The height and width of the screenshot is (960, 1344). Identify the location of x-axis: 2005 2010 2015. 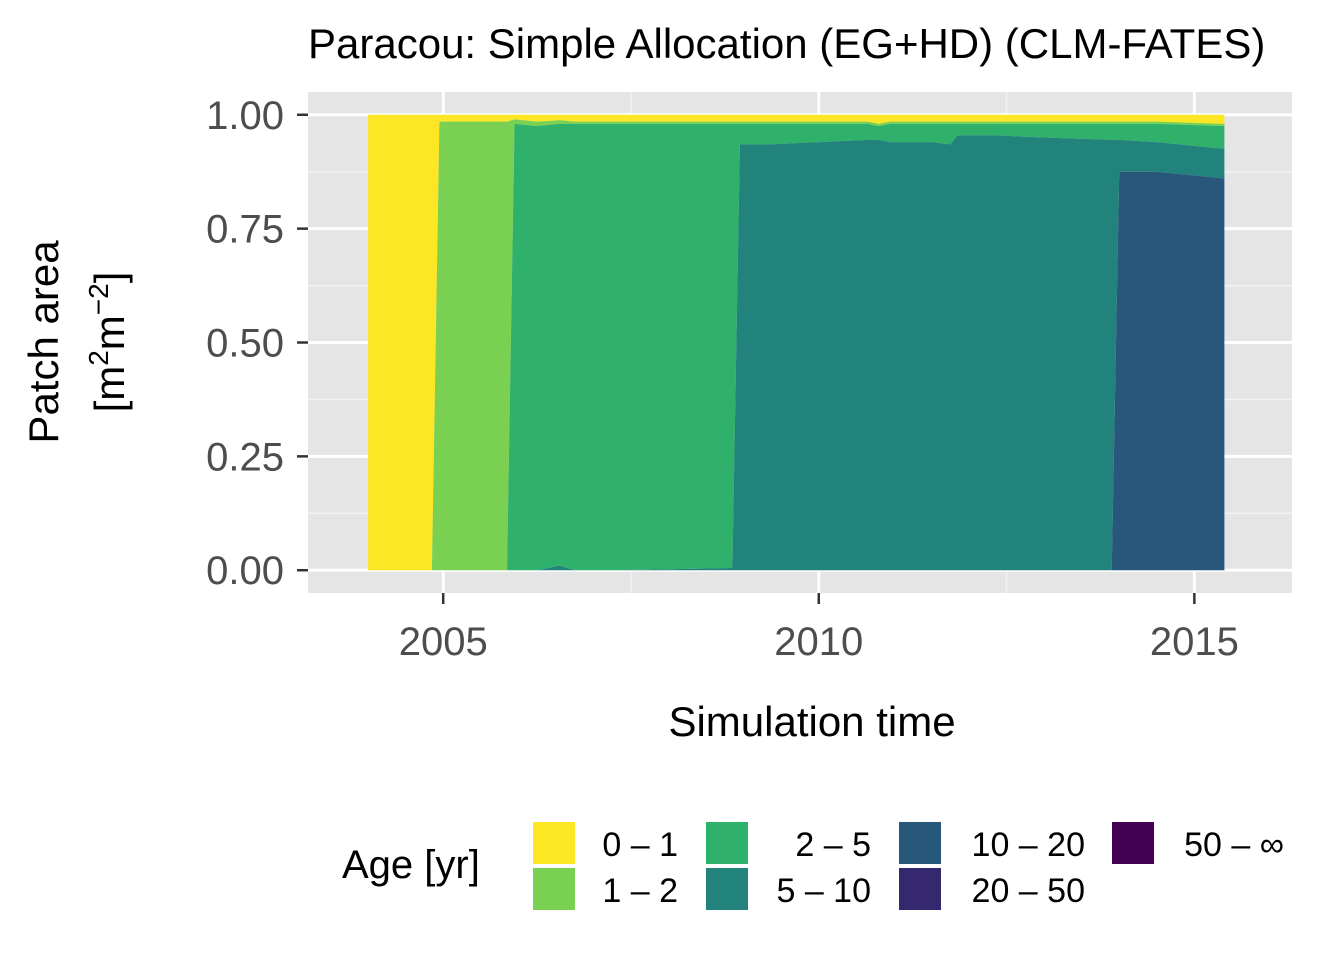
(819, 628).